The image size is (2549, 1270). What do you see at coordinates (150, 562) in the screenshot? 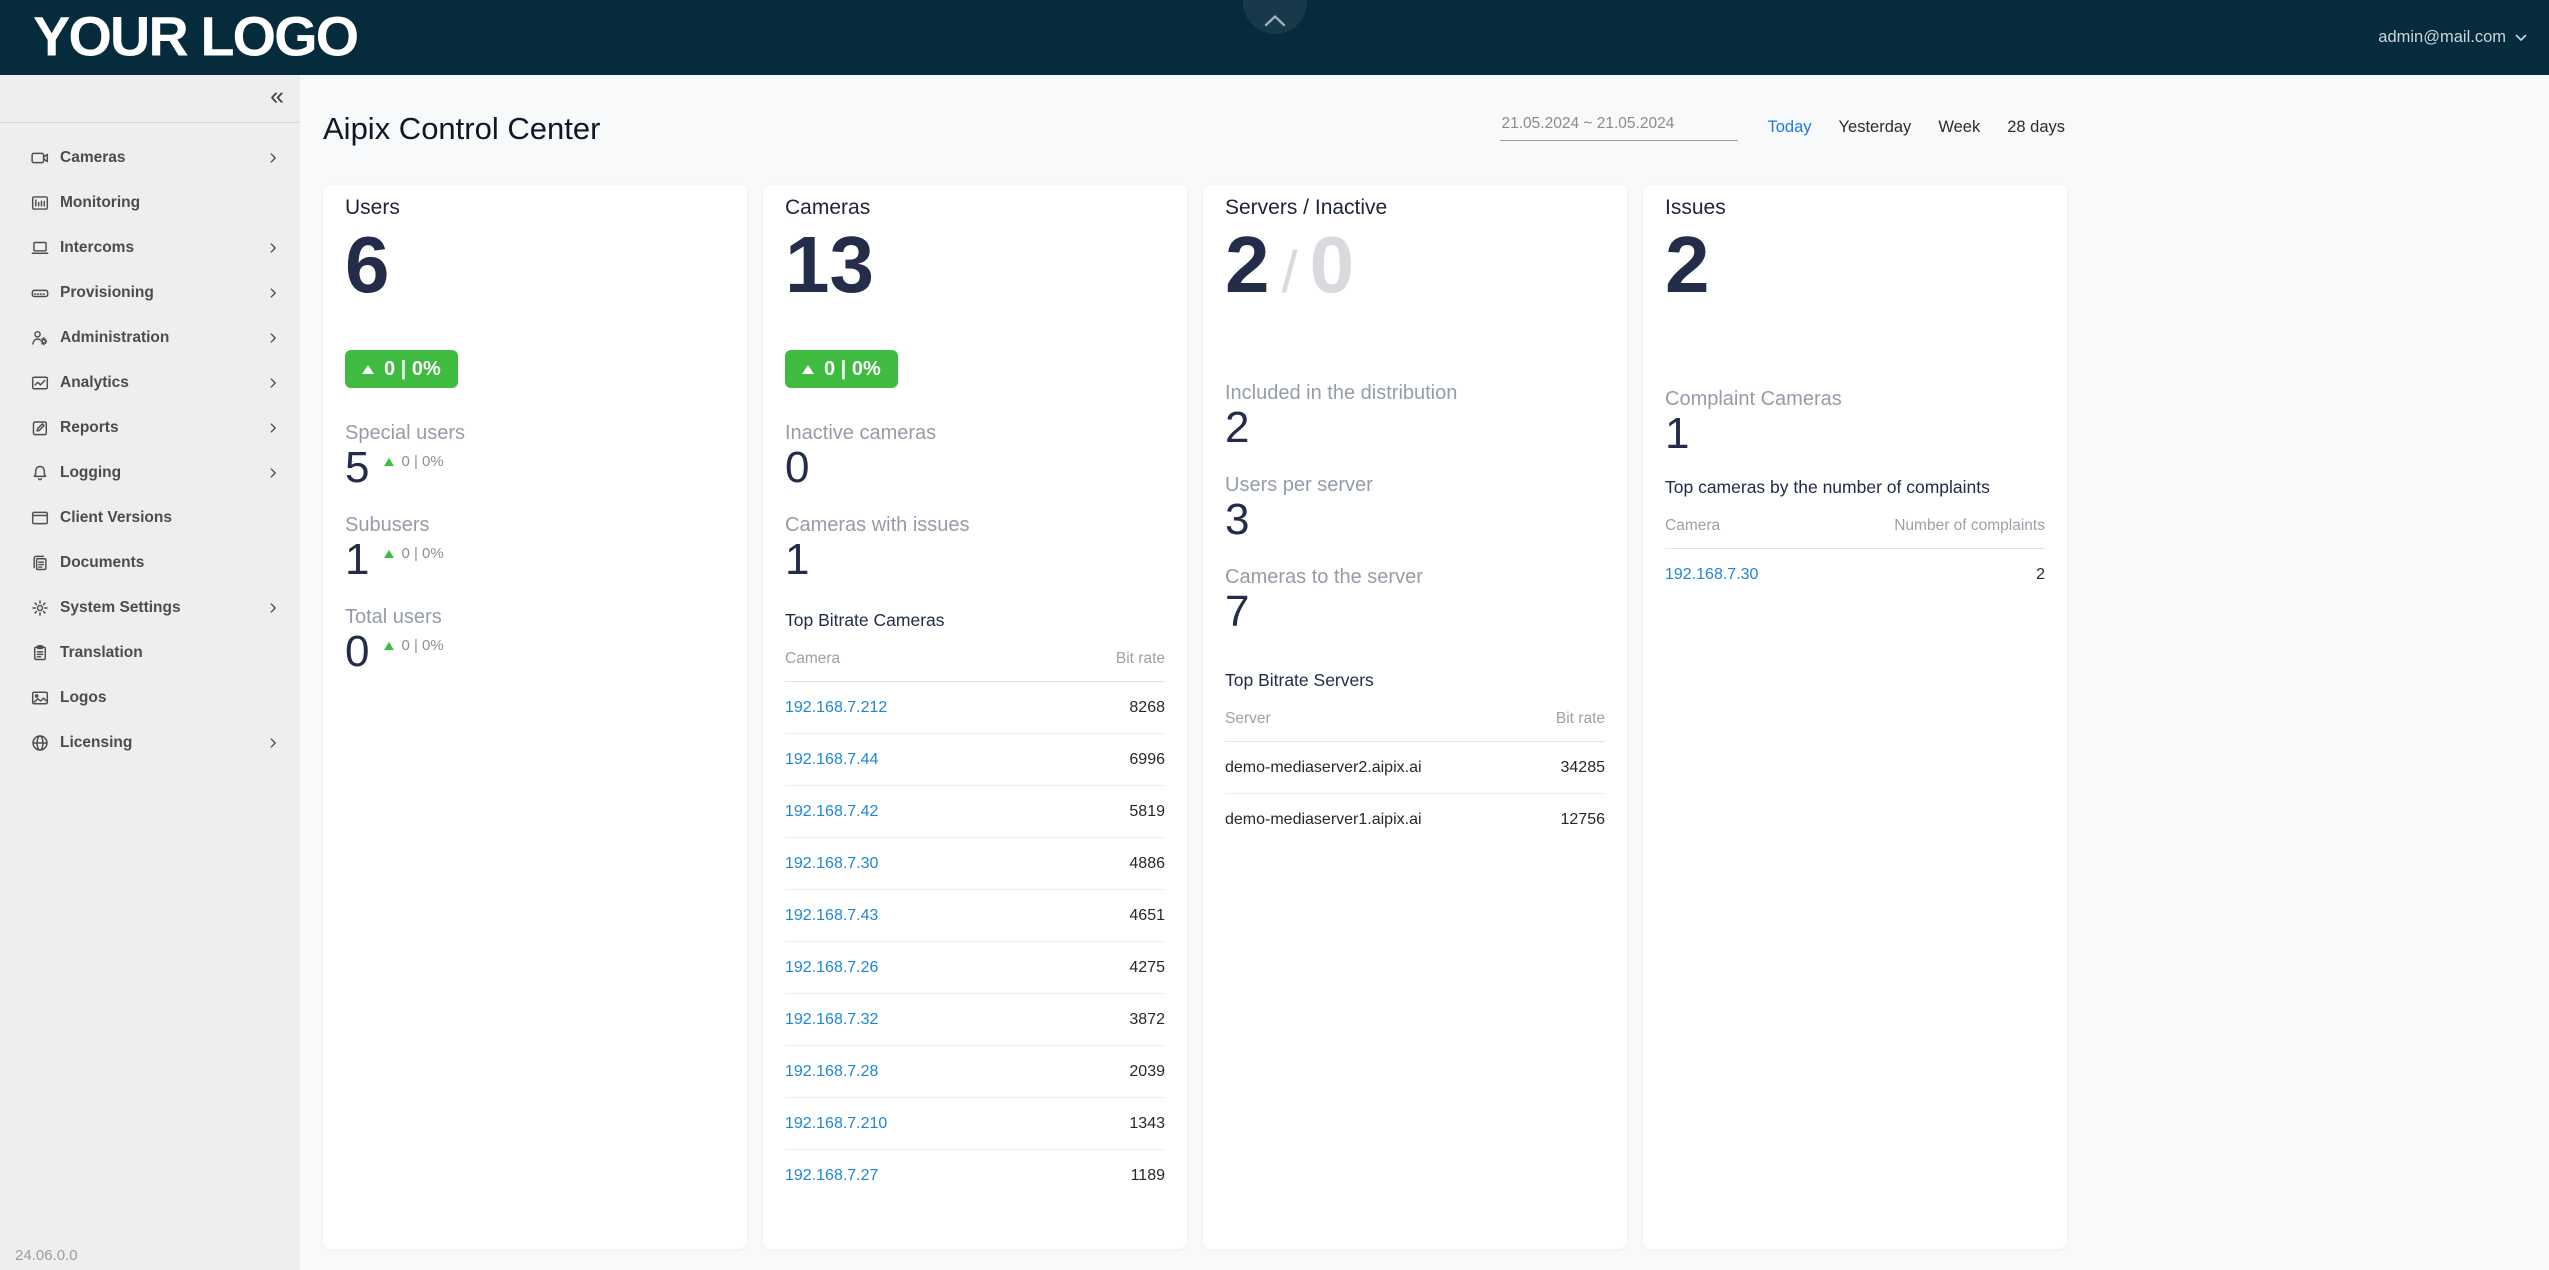
I see `sidebar-item-documents: Documents` at bounding box center [150, 562].